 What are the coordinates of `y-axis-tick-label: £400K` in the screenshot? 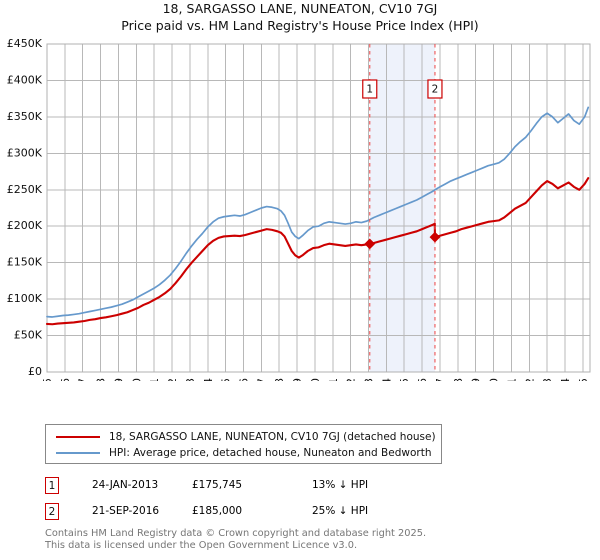 It's located at (25, 79).